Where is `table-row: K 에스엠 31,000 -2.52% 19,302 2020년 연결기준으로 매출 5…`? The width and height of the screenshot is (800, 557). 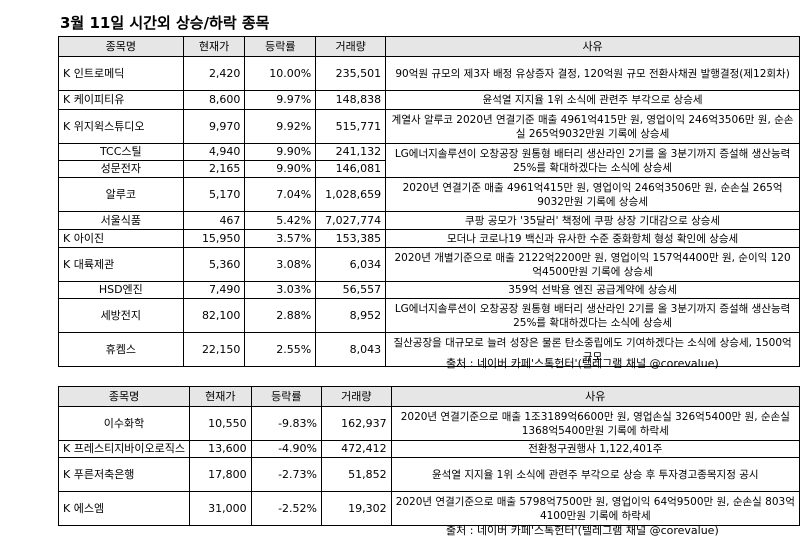
table-row: K 에스엠 31,000 -2.52% 19,302 2020년 연결기준으로 매출 5… is located at coordinates (428, 508).